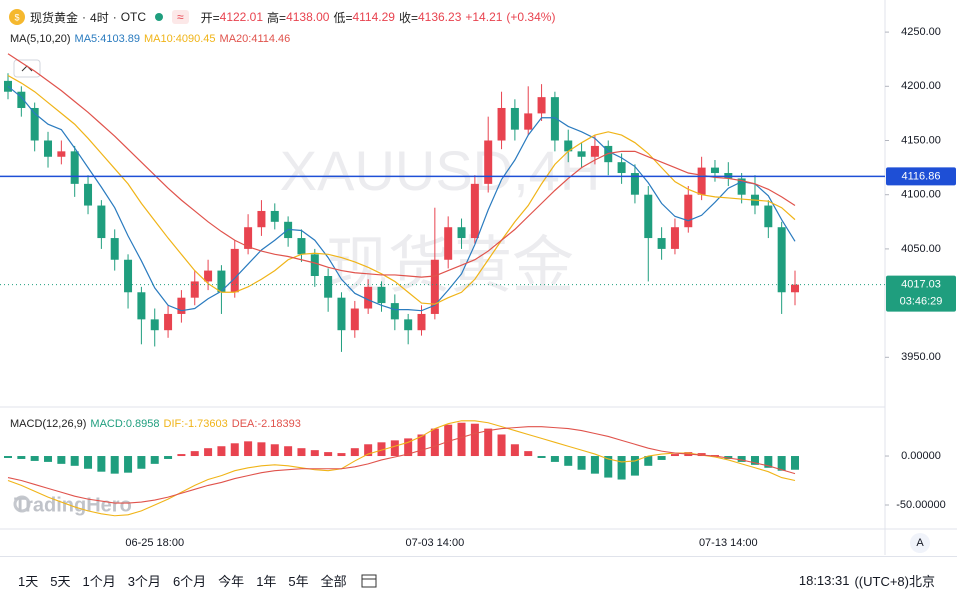 This screenshot has height=603, width=957. What do you see at coordinates (231, 581) in the screenshot?
I see `range-button: 今年` at bounding box center [231, 581].